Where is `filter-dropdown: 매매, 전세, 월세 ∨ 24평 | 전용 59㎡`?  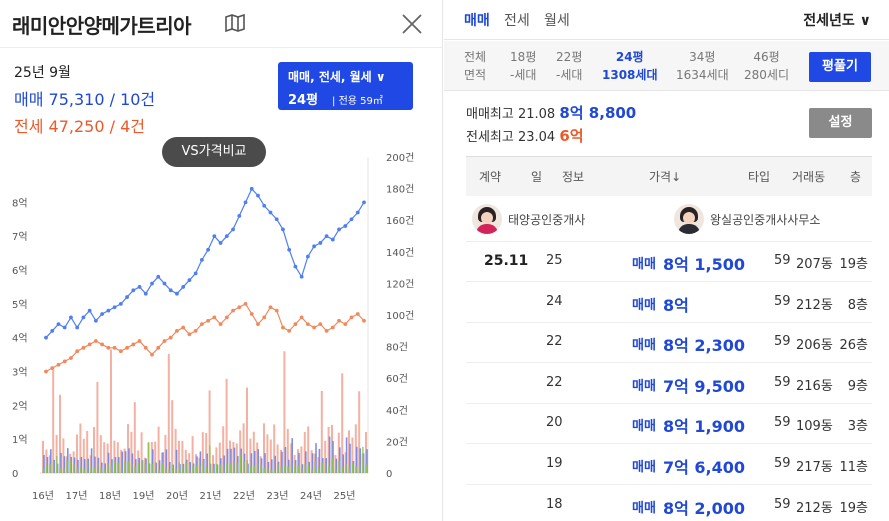
filter-dropdown: 매매, 전세, 월세 ∨ 24평 | 전용 59㎡ is located at coordinates (345, 86).